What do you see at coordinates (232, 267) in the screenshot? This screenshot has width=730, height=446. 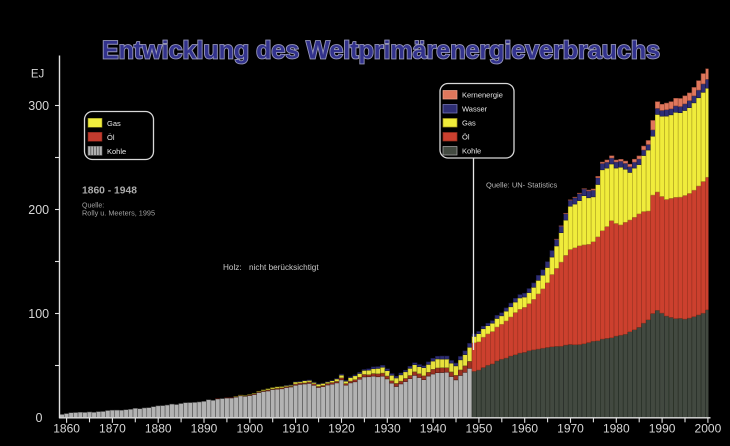 I see `svg-text: Holz:` at bounding box center [232, 267].